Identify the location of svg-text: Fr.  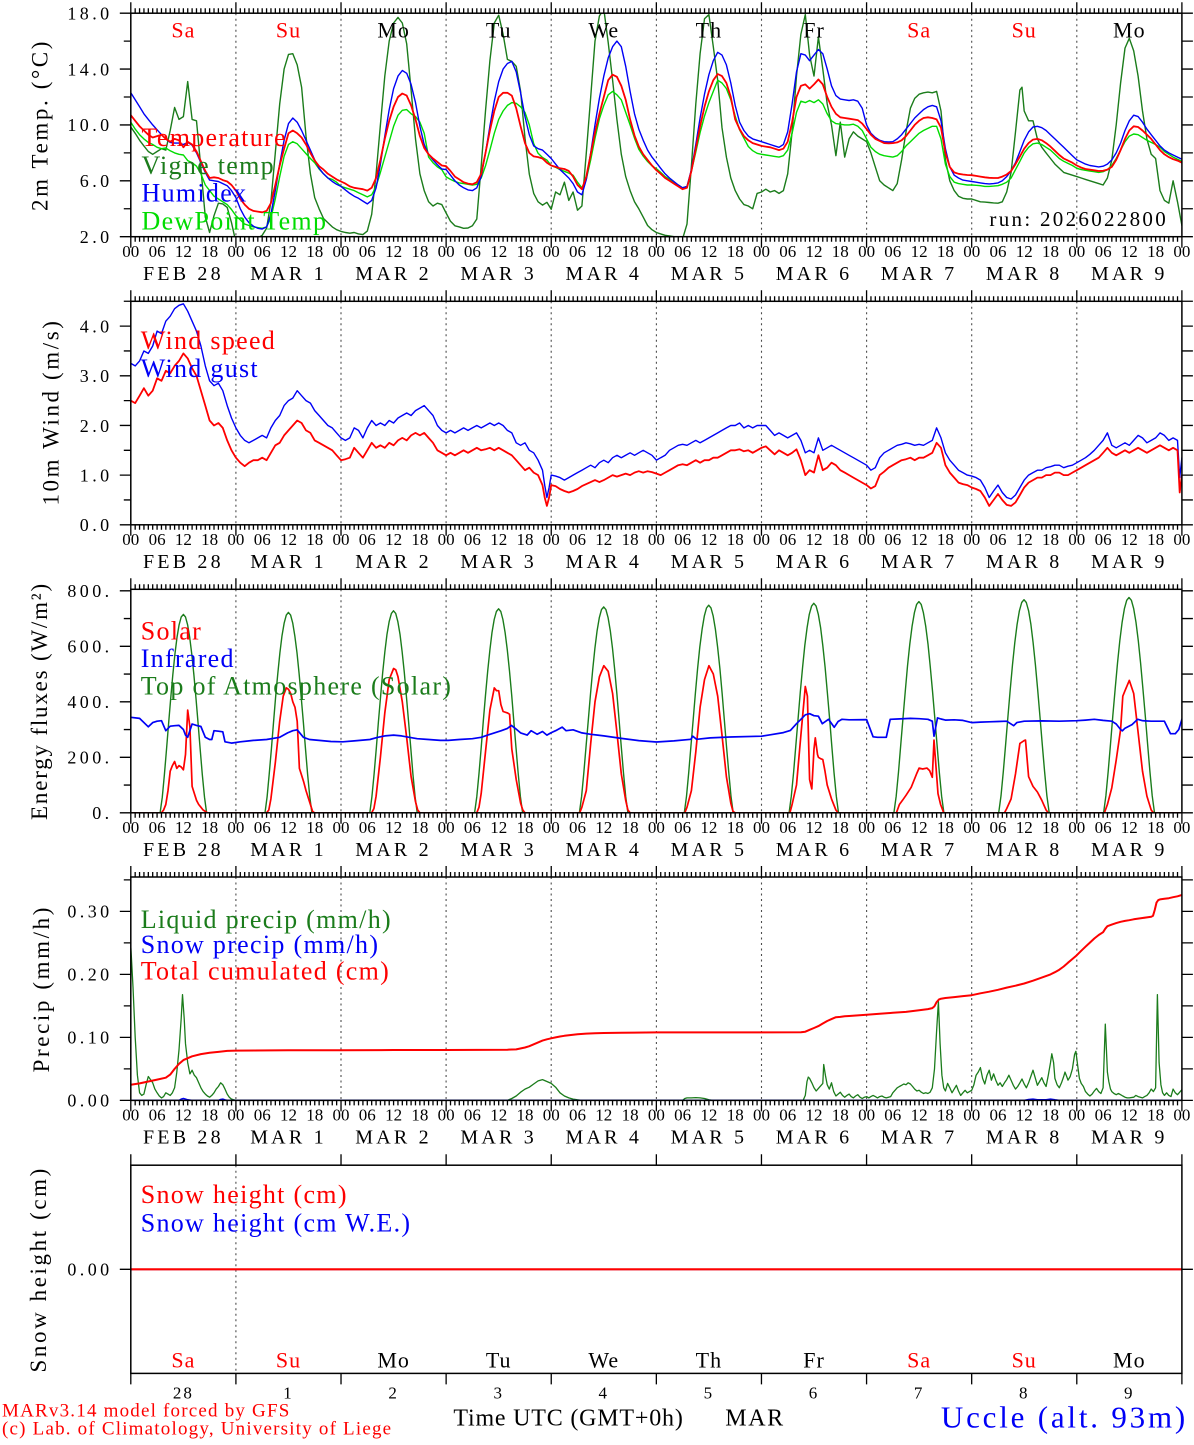
(814, 30).